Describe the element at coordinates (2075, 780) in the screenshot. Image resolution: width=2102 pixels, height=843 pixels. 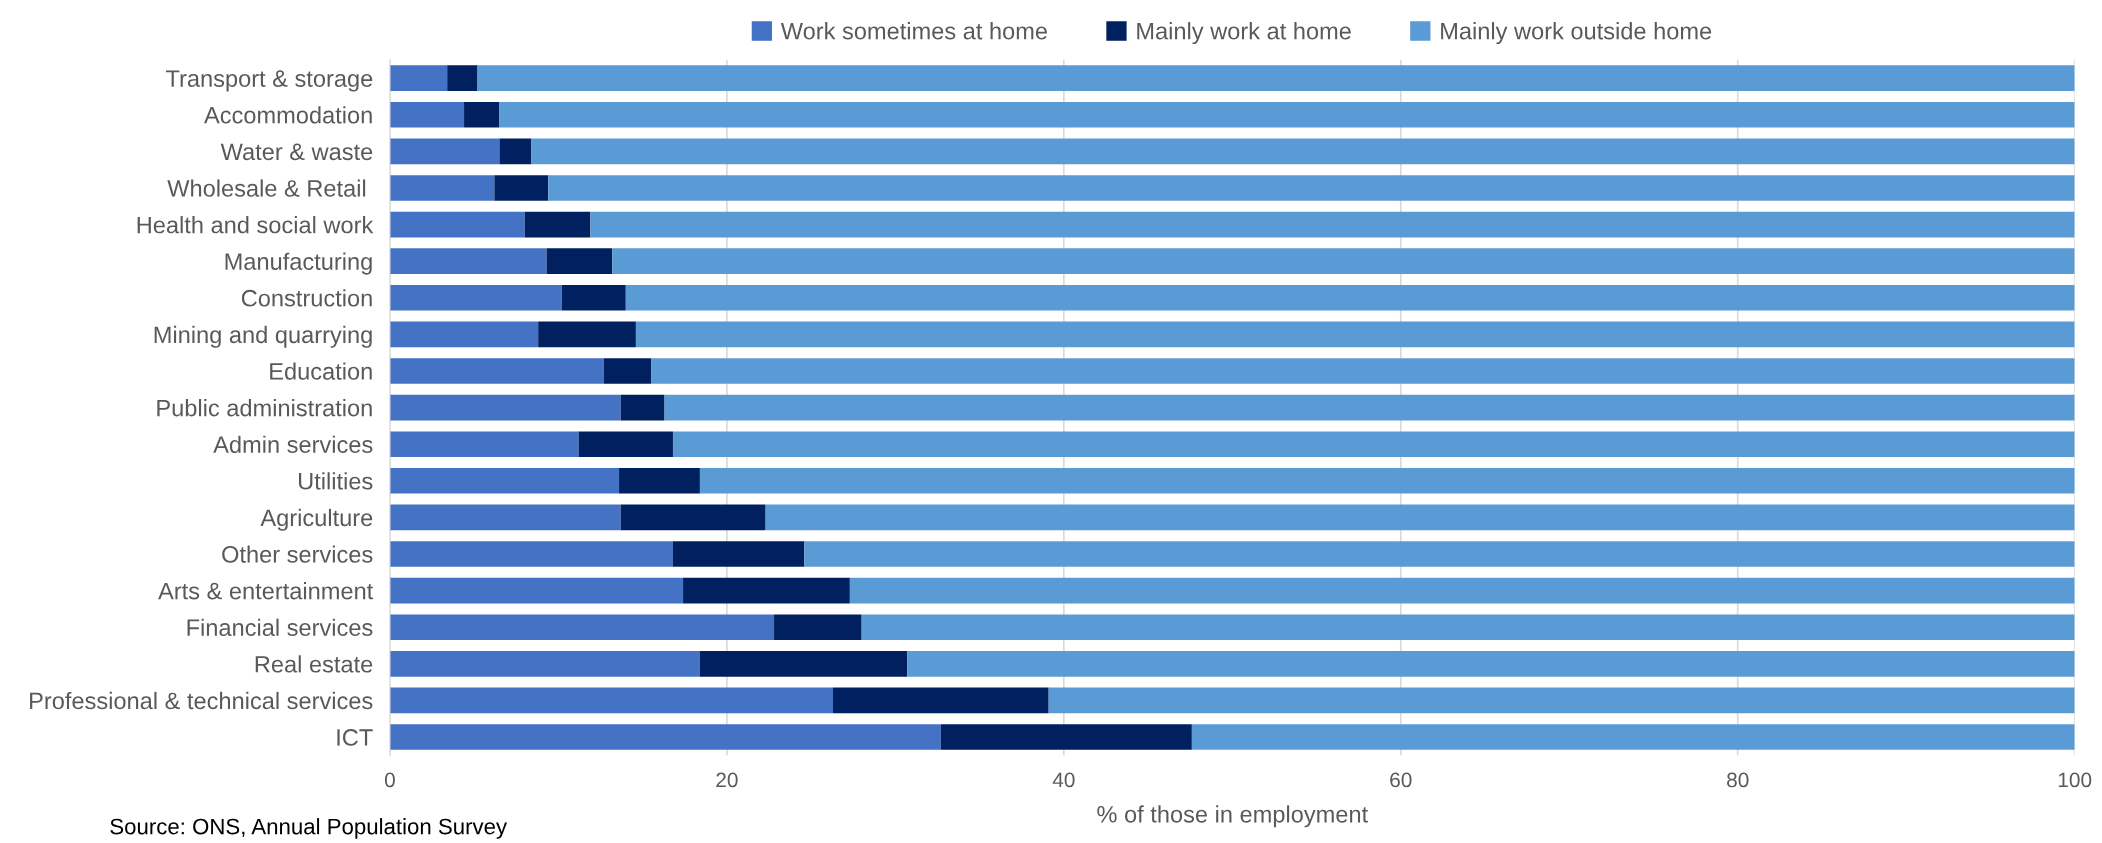
I see `x-tick-label: 100` at that location.